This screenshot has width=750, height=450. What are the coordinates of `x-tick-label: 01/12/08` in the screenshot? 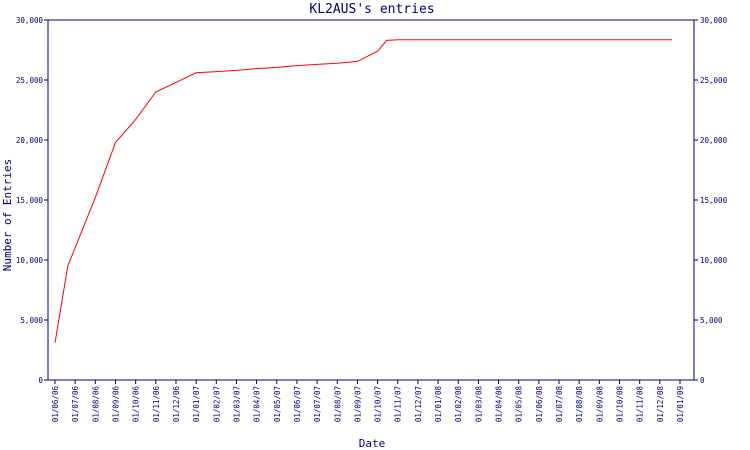 It's located at (660, 404).